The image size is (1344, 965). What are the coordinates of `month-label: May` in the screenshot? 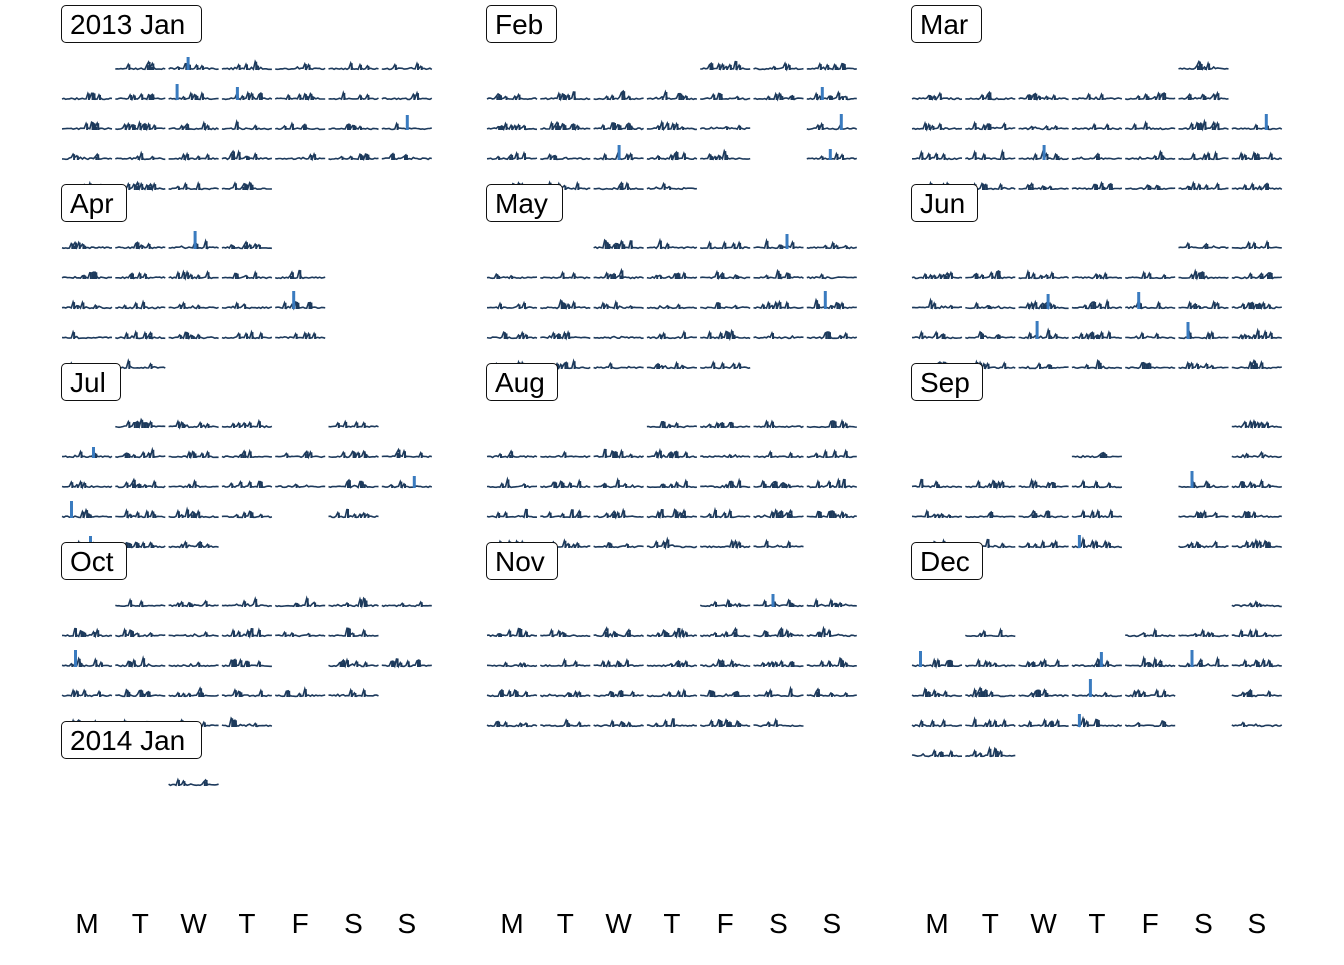 It's located at (524, 203).